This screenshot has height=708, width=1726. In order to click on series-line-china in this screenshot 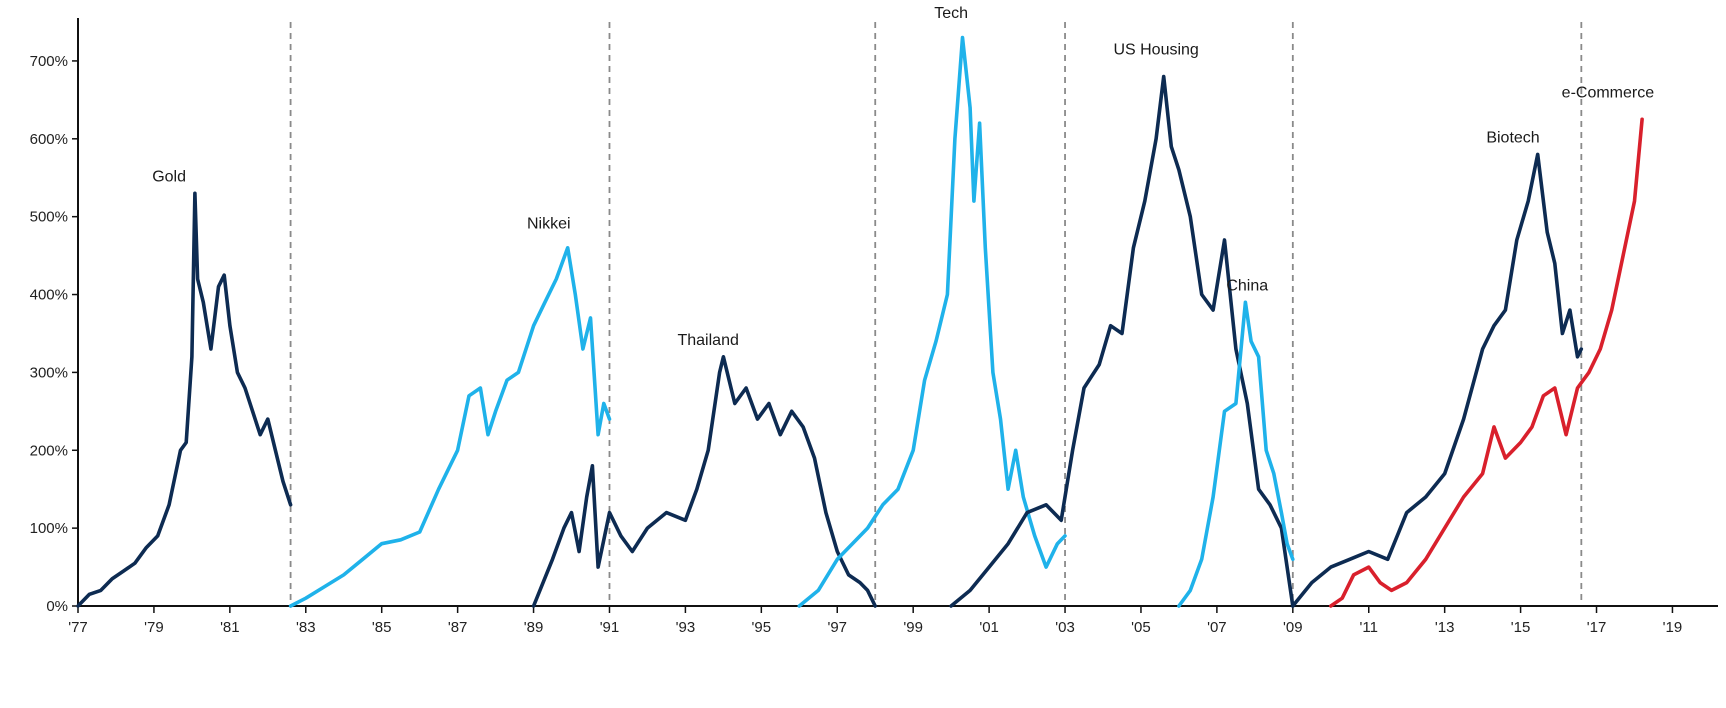, I will do `click(1236, 454)`.